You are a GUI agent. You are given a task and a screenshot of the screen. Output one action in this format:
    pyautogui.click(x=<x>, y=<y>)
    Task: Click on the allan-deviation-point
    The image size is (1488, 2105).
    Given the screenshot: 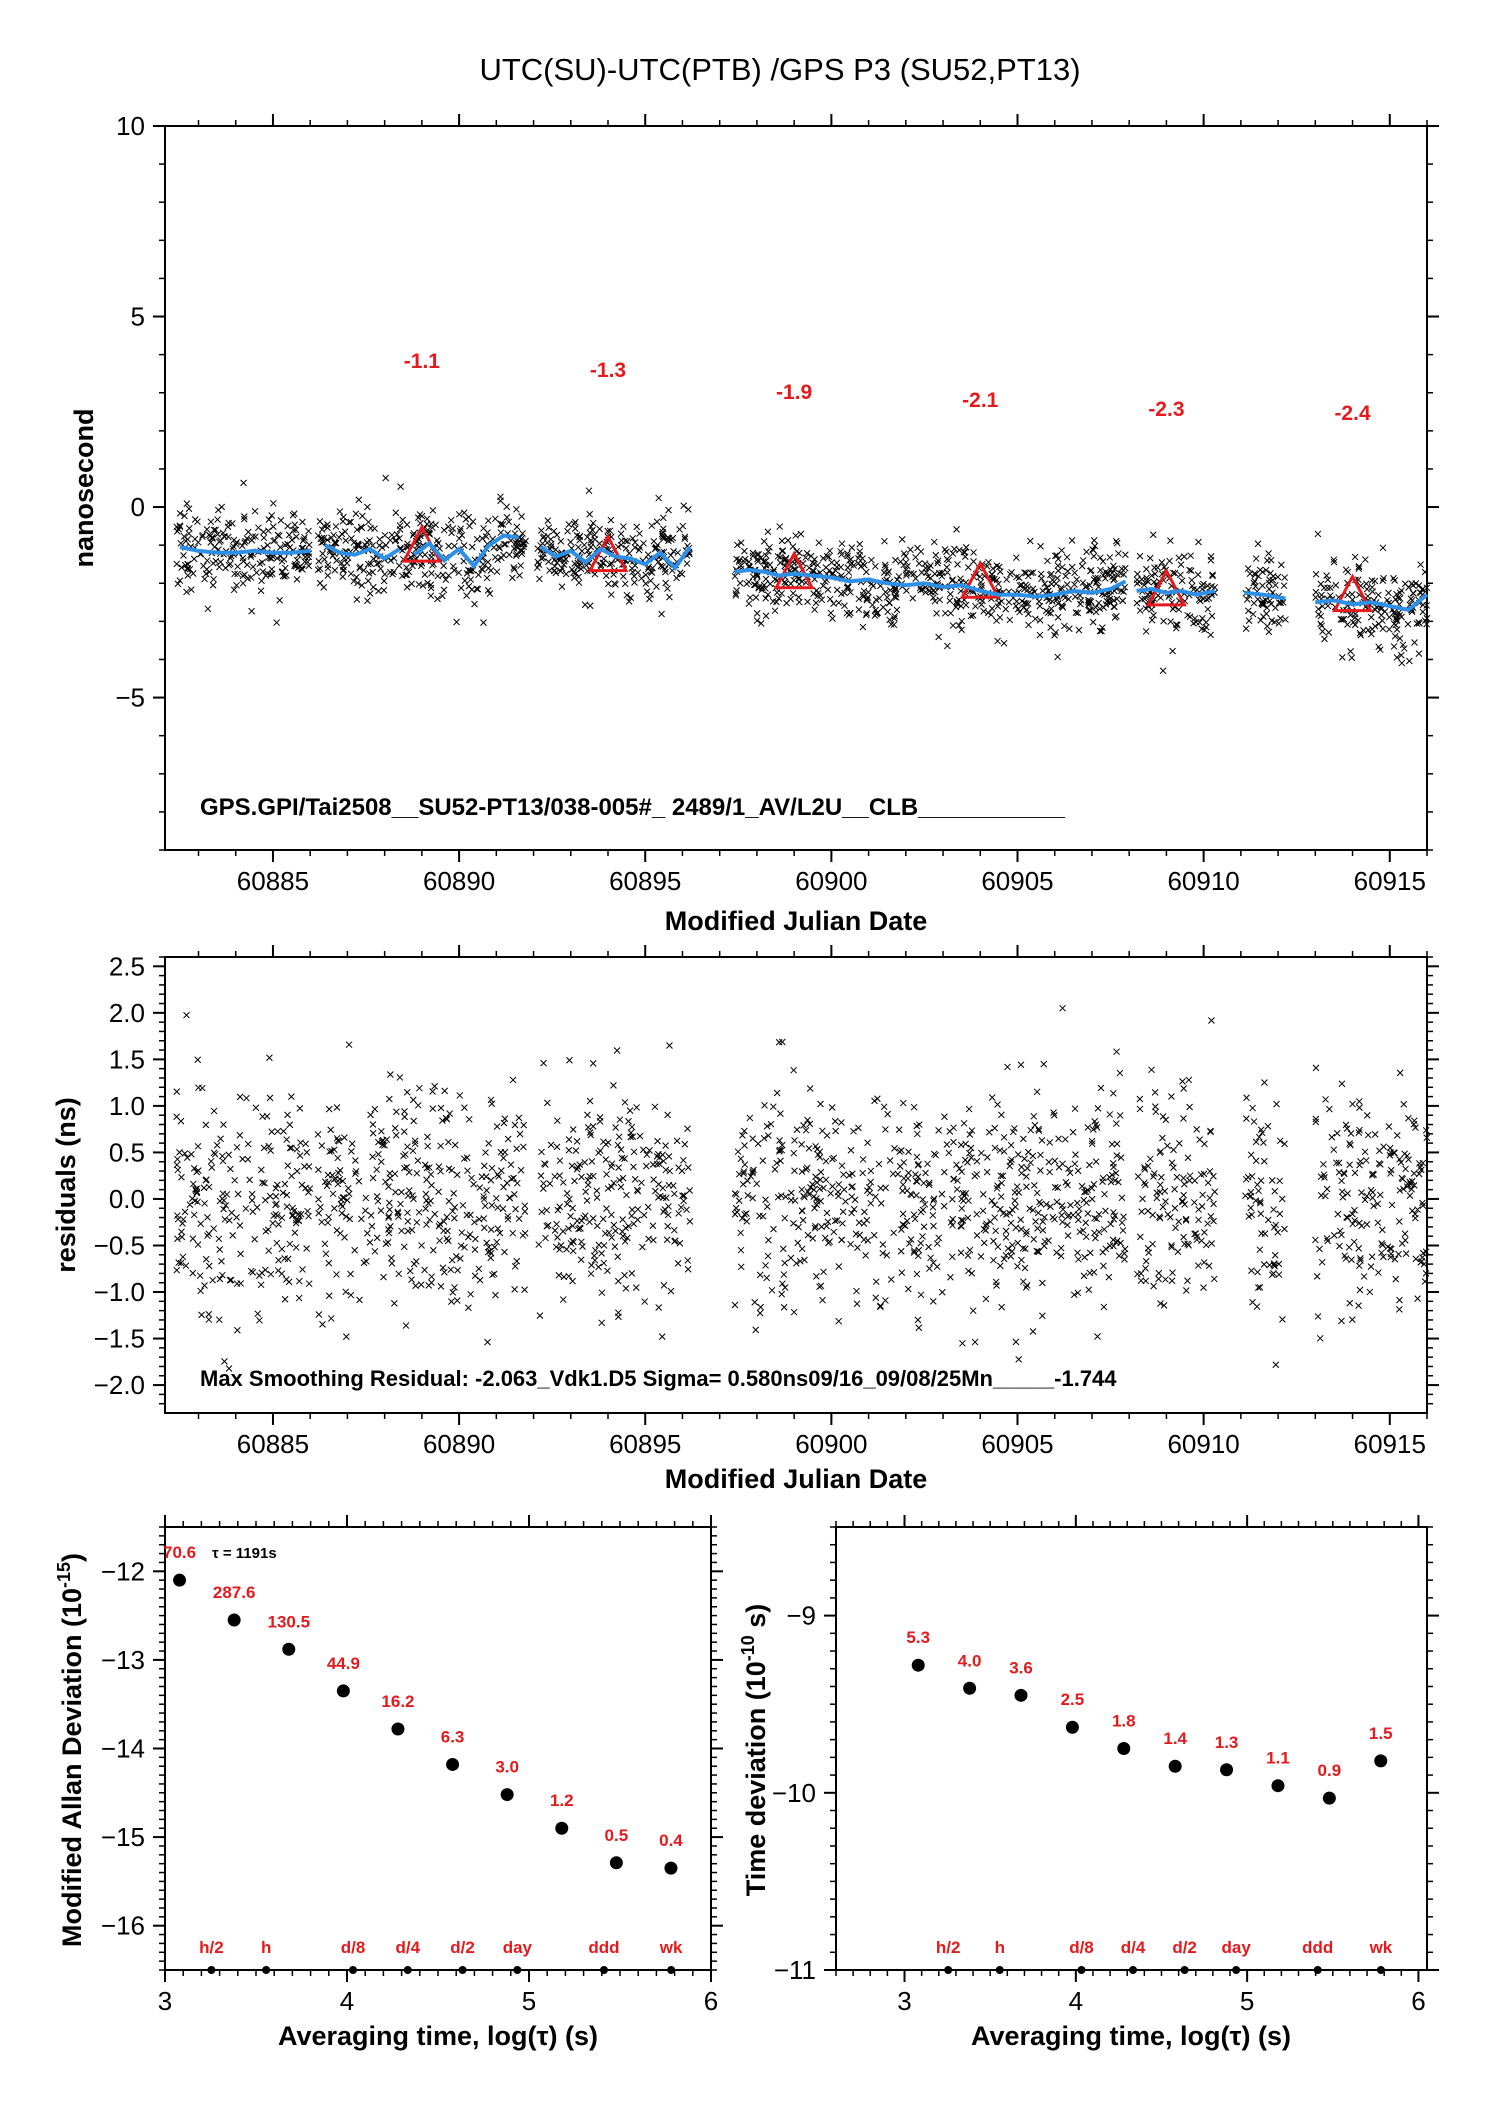 What is the action you would take?
    pyautogui.click(x=616, y=1863)
    